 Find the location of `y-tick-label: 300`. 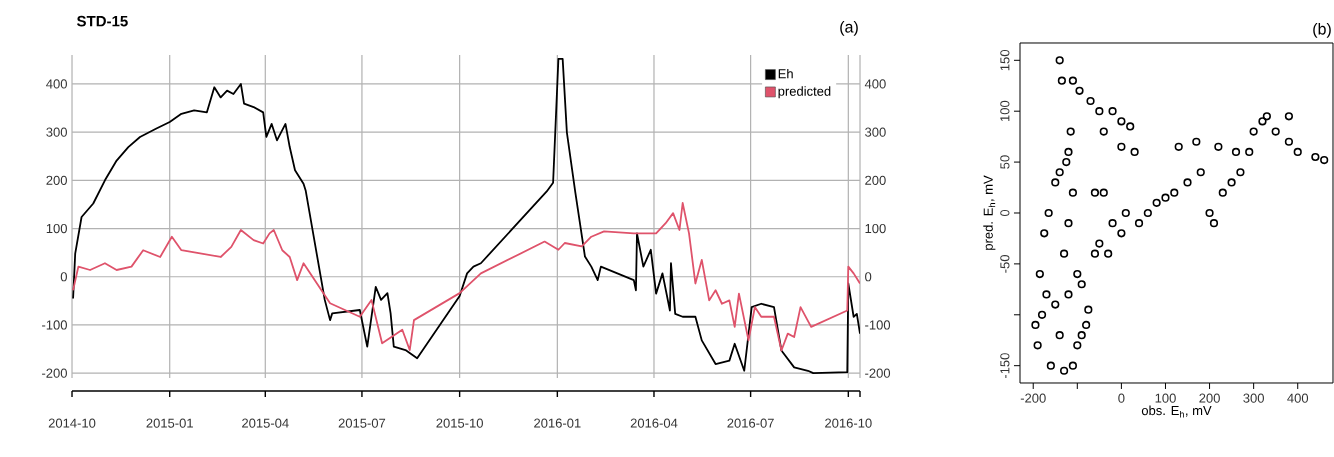

y-tick-label: 300 is located at coordinates (56, 132).